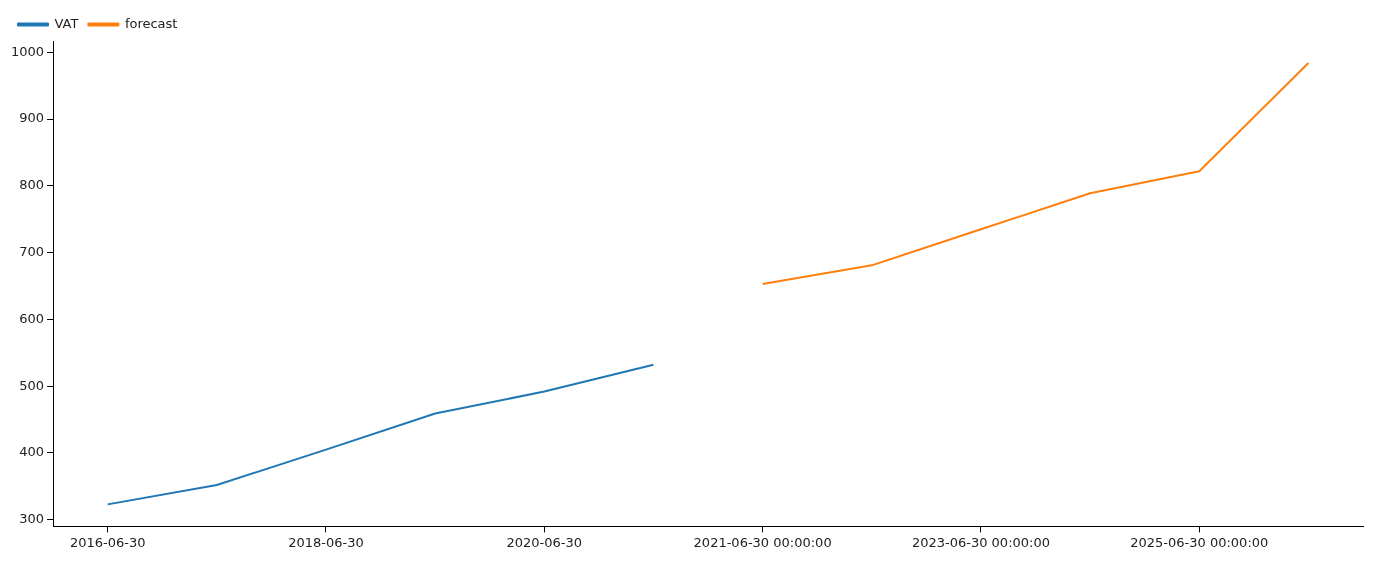 This screenshot has width=1381, height=562. What do you see at coordinates (32, 252) in the screenshot?
I see `y-tick-label: 700` at bounding box center [32, 252].